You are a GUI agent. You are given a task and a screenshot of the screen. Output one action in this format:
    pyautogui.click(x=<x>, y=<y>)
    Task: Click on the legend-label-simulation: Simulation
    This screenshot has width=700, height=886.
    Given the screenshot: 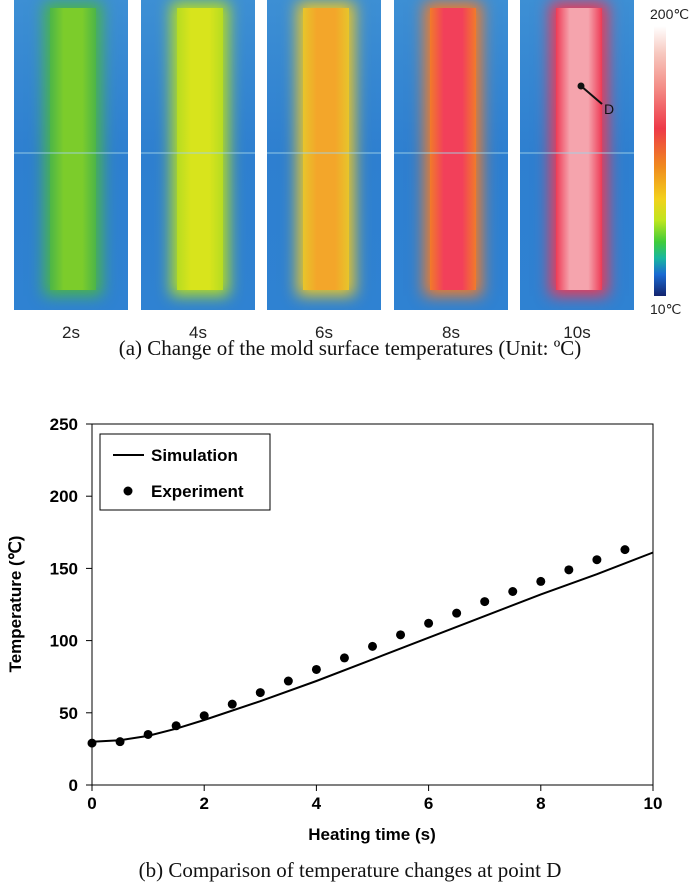 What is the action you would take?
    pyautogui.click(x=194, y=455)
    